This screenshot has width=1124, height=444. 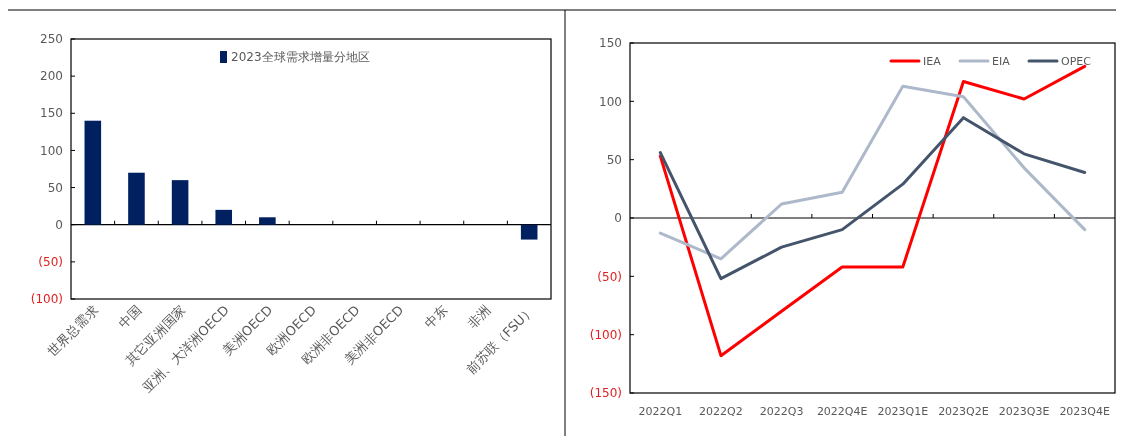 What do you see at coordinates (1085, 411) in the screenshot?
I see `x-tick-label: 2023Q4E` at bounding box center [1085, 411].